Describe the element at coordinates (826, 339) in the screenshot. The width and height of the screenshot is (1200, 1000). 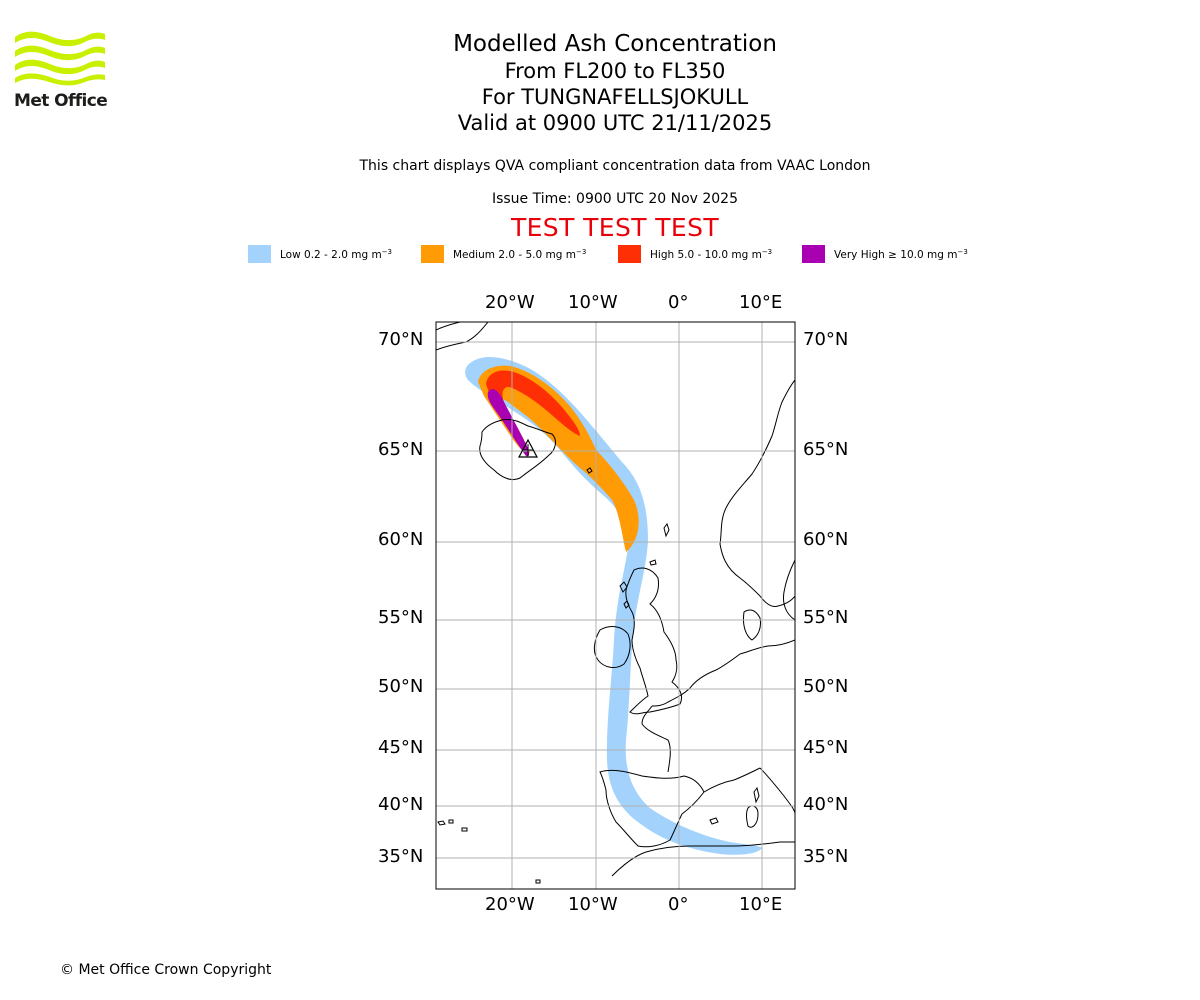
I see `lat-label-right-70n: 70°N` at that location.